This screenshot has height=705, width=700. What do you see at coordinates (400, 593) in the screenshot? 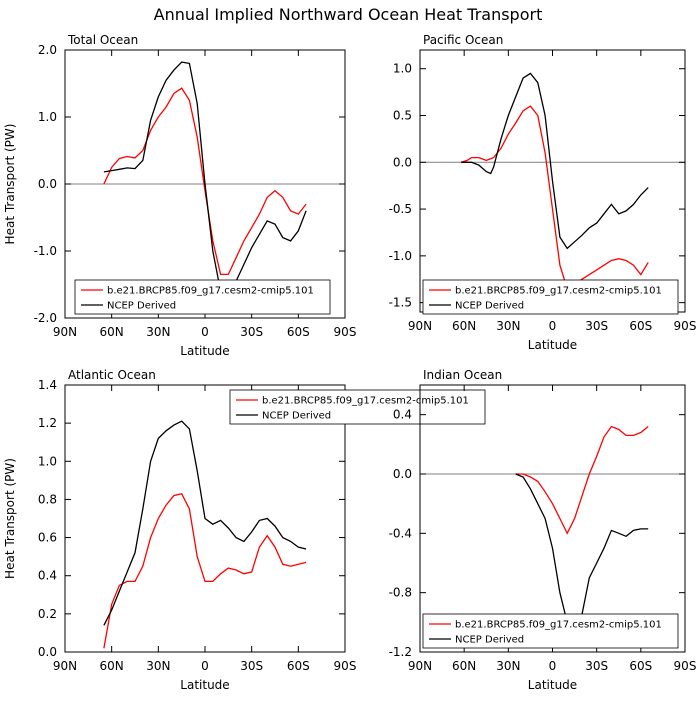
I see `y-tick-label: -0.8` at bounding box center [400, 593].